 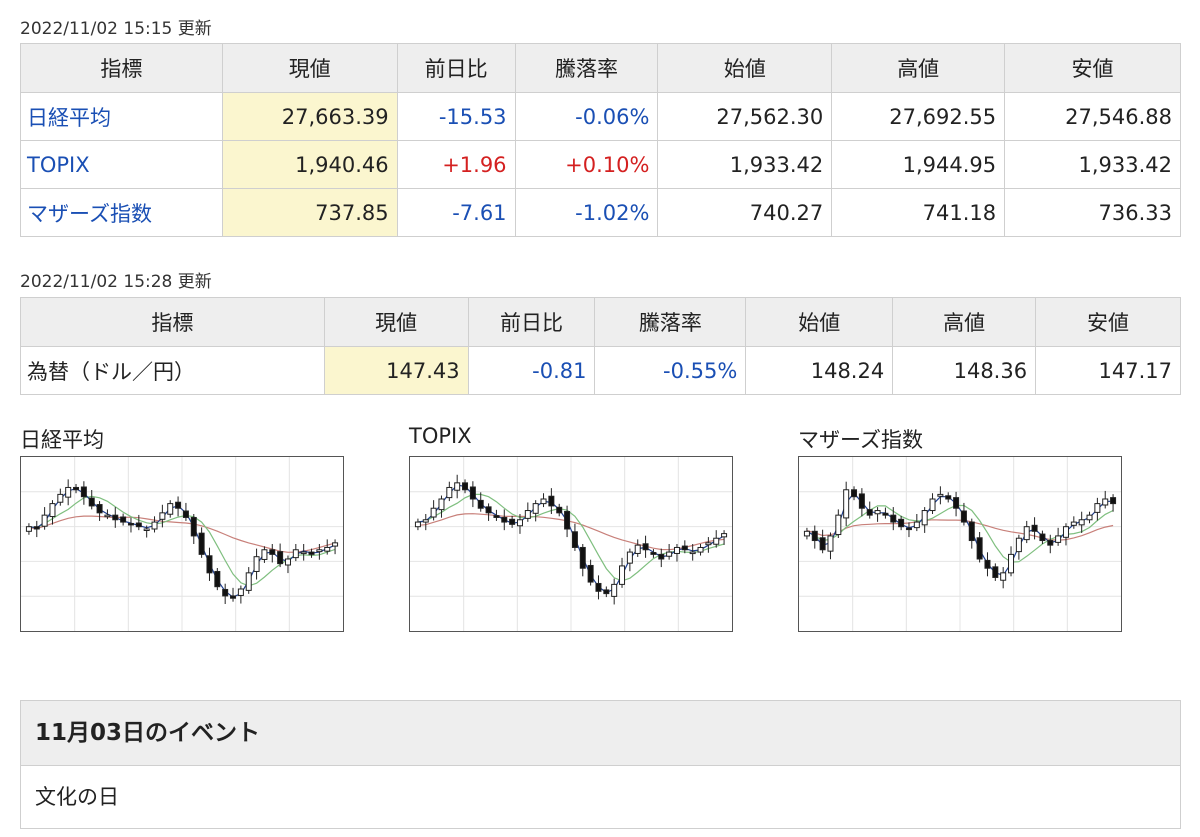 I want to click on index-link-nikkei: 日経平均, so click(x=69, y=117).